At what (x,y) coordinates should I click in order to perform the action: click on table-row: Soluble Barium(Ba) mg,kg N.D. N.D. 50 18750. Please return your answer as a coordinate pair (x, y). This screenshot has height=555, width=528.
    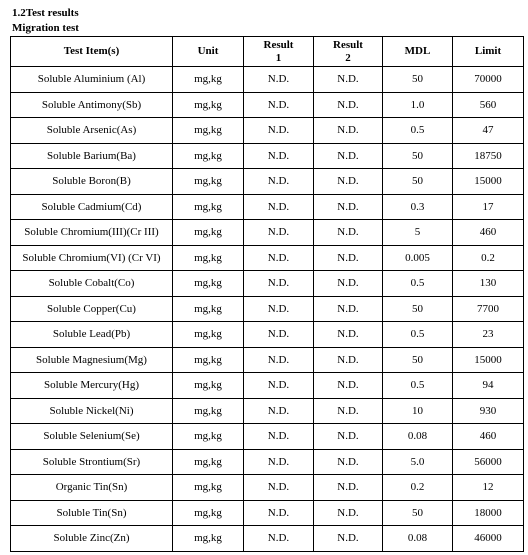
    Looking at the image, I should click on (267, 155).